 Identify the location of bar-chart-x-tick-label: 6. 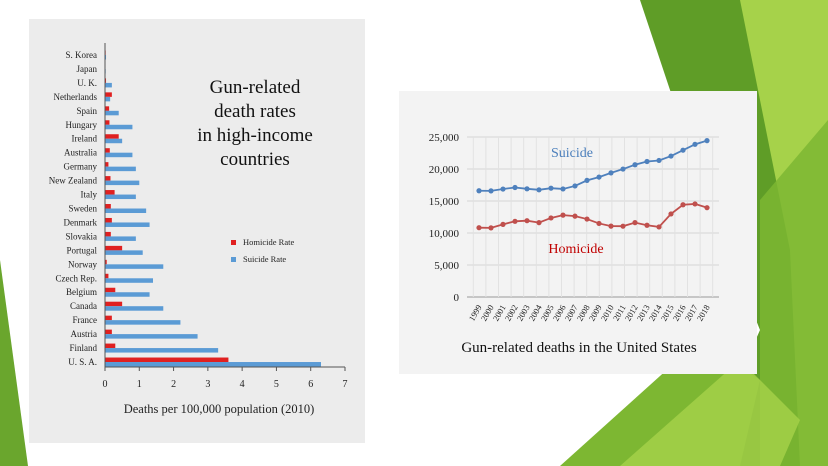
(310, 384).